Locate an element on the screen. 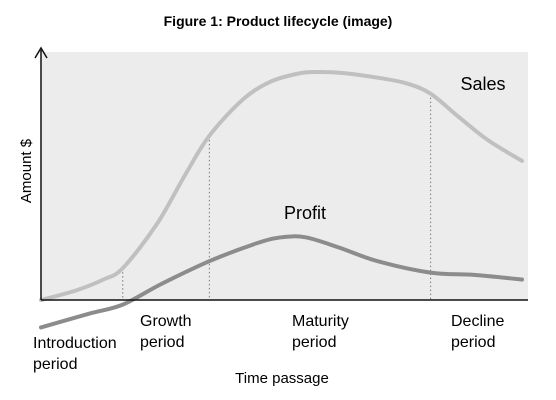 This screenshot has width=556, height=400. period-label-maturity-line-2: period is located at coordinates (314, 342).